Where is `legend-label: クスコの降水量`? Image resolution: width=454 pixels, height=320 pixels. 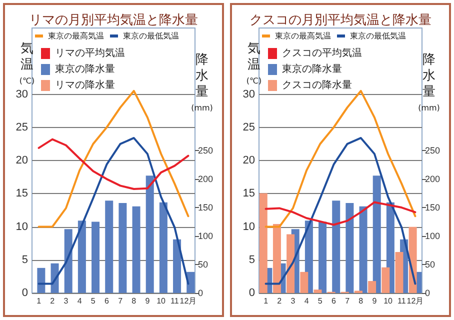
legend-label: クスコの降水量 is located at coordinates (317, 85).